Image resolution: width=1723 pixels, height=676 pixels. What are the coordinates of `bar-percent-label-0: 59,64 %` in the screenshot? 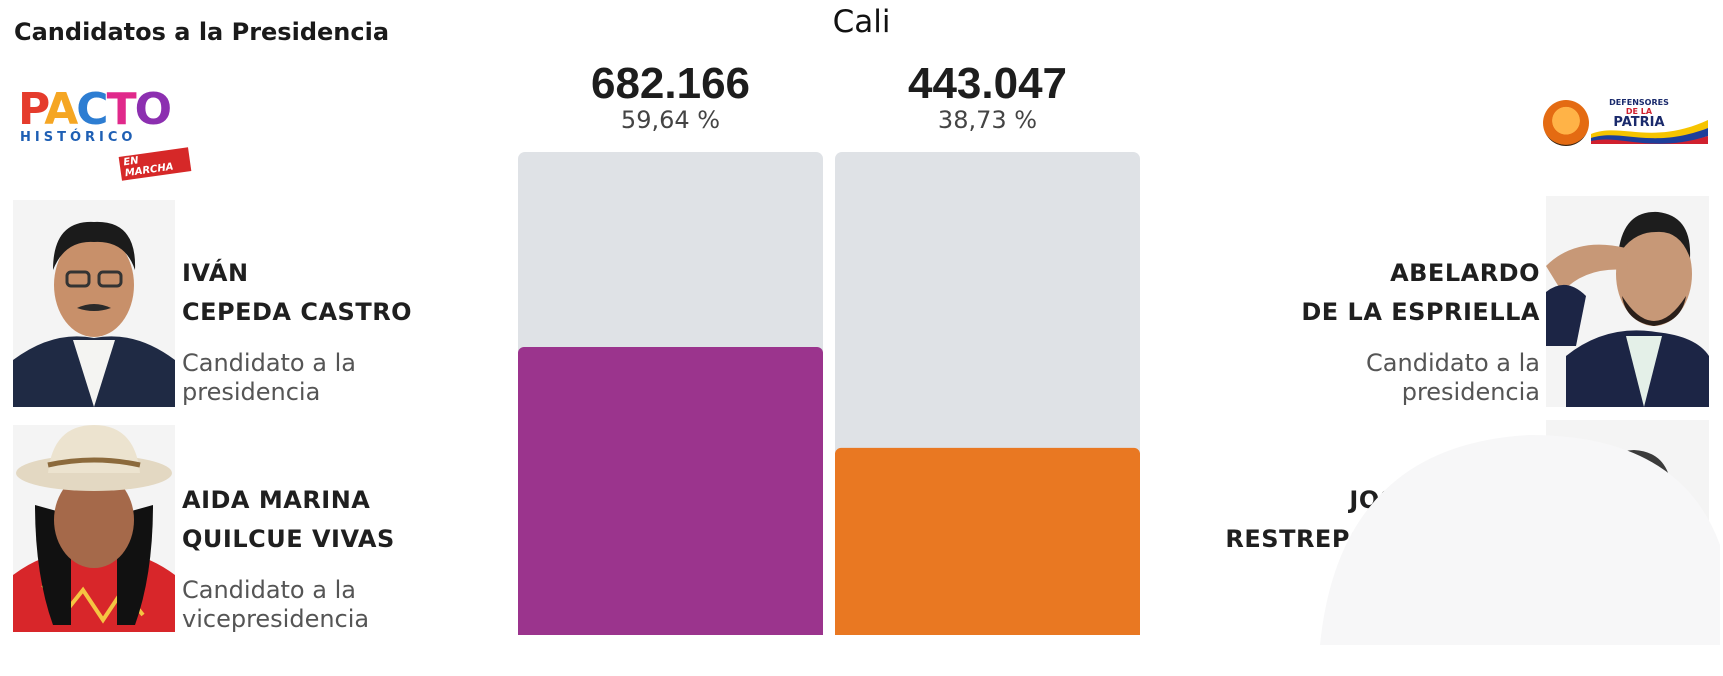 It's located at (670, 120).